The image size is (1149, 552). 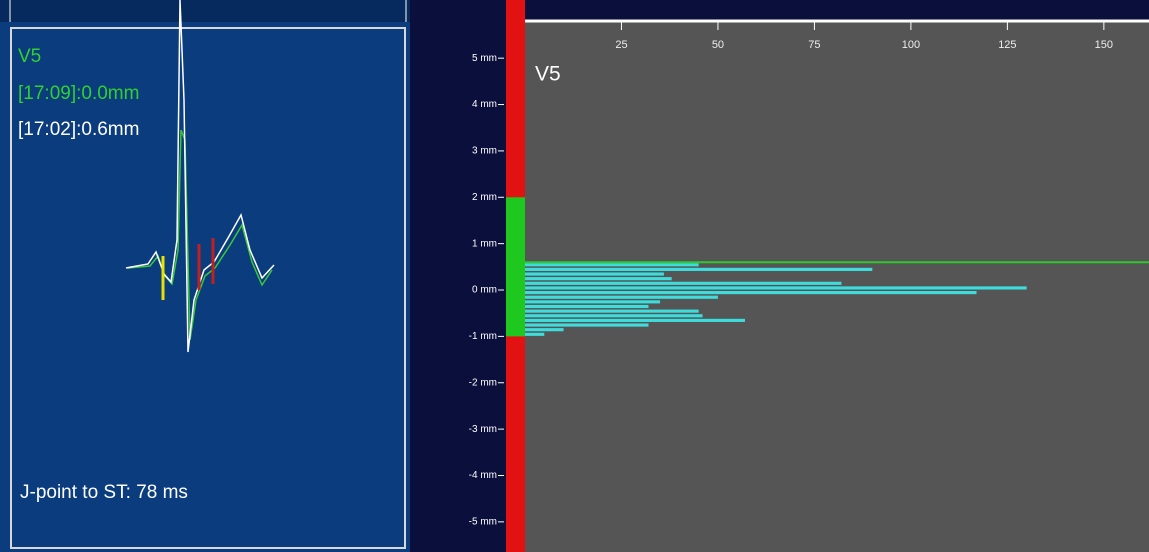 What do you see at coordinates (814, 45) in the screenshot?
I see `x-tick-label: 75` at bounding box center [814, 45].